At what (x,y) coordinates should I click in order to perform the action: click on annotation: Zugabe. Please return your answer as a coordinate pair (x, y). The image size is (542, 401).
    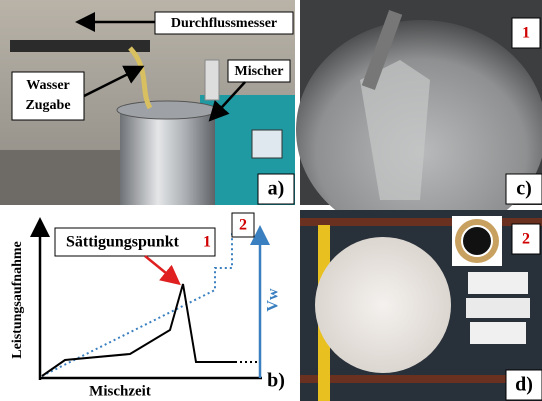
    Looking at the image, I should click on (47, 105).